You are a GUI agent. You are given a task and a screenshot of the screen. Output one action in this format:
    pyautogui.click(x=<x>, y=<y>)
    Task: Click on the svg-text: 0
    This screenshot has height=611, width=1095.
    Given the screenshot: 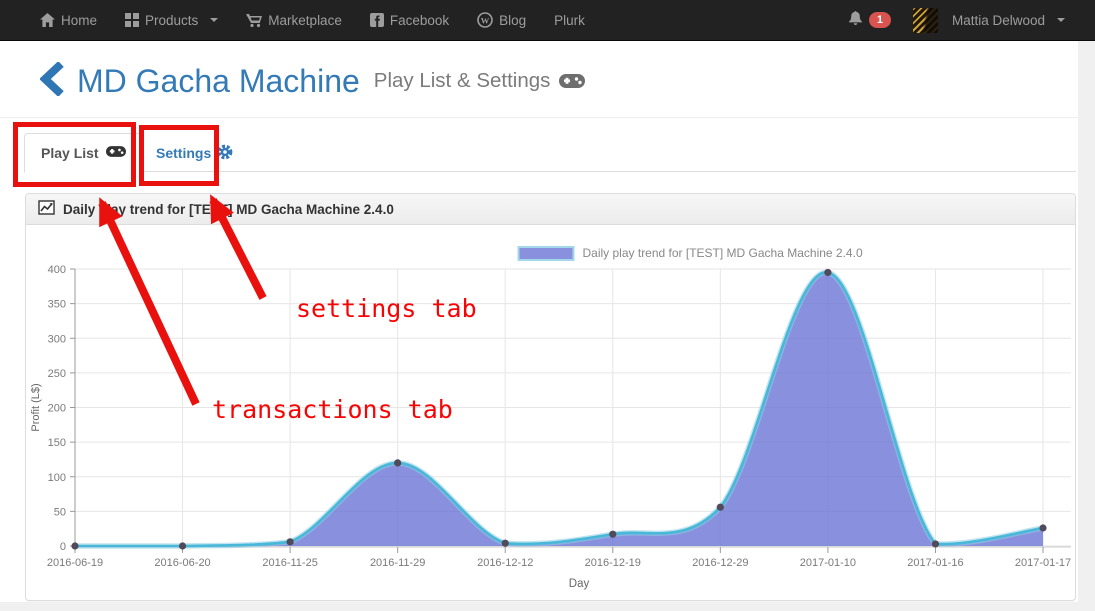 What is the action you would take?
    pyautogui.click(x=63, y=547)
    